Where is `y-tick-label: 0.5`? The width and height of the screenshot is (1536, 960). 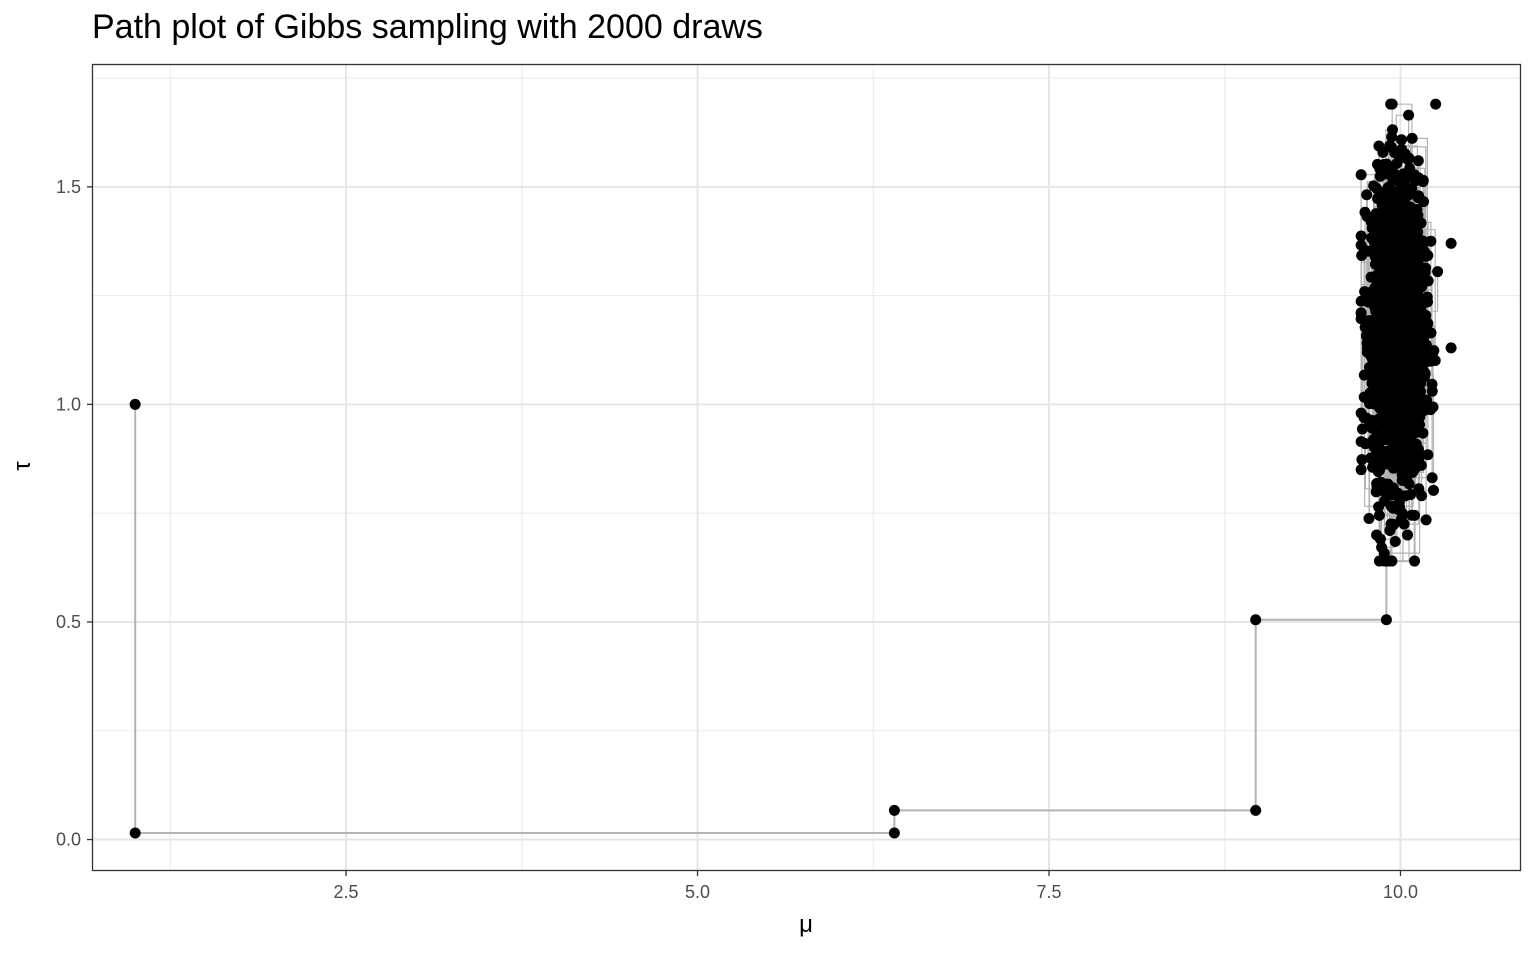
y-tick-label: 0.5 is located at coordinates (68, 622).